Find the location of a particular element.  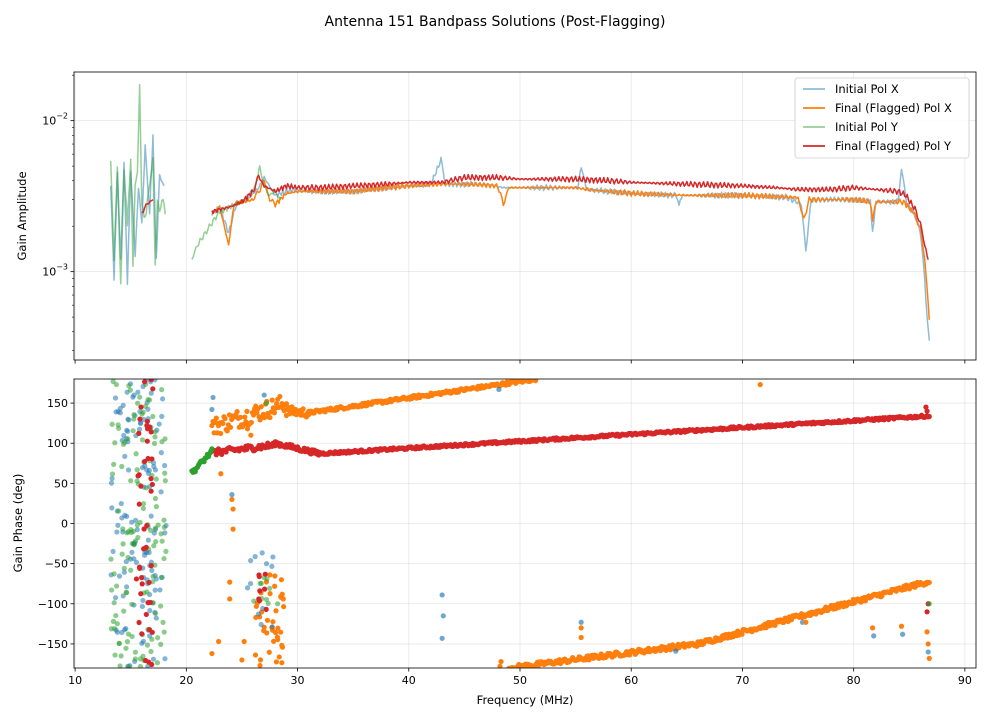

legend-label-3: Initial Pol Y is located at coordinates (867, 127).